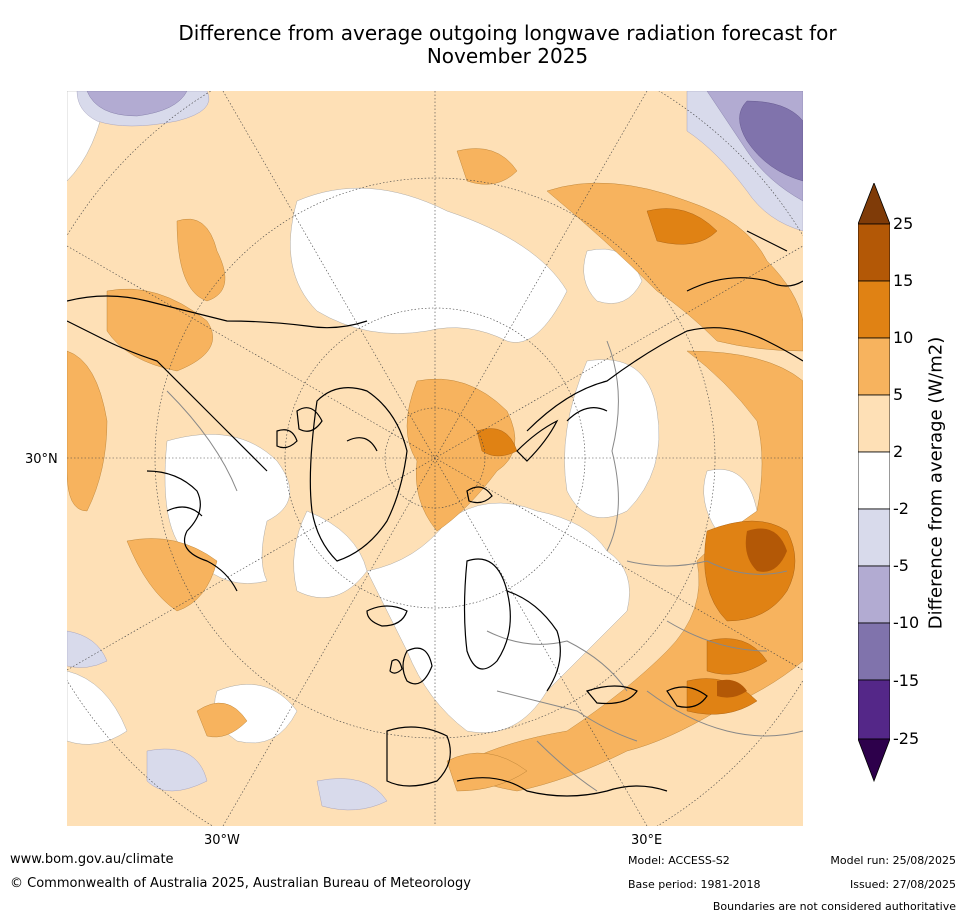 This screenshot has height=919, width=965. I want to click on website-link: www.bom.gov.au/climate, so click(92, 859).